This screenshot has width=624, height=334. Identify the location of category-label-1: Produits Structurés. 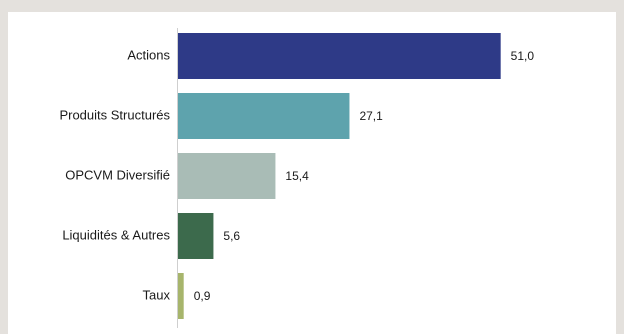
(114, 114).